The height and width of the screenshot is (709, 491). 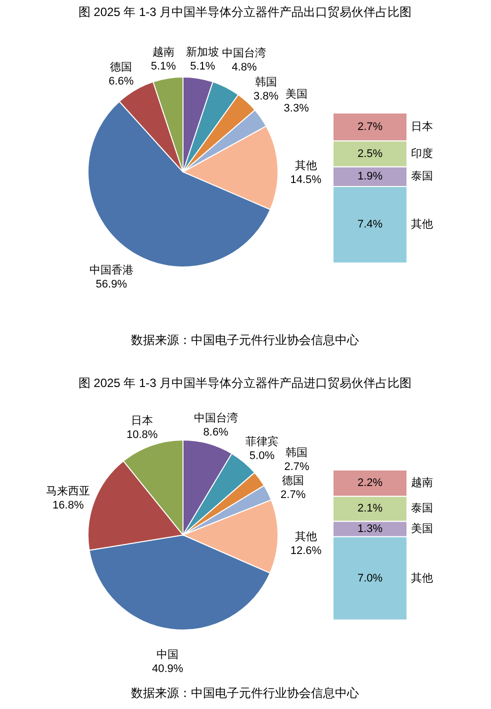 I want to click on series-label: 印度, so click(x=422, y=153).